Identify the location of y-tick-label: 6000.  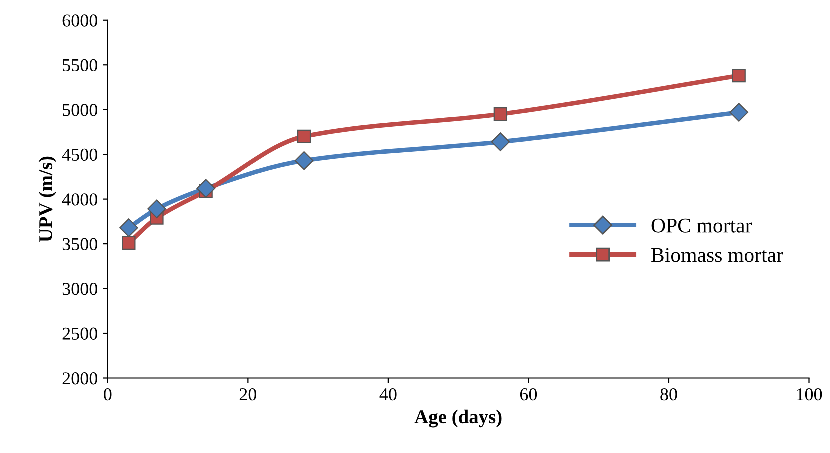
(80, 20).